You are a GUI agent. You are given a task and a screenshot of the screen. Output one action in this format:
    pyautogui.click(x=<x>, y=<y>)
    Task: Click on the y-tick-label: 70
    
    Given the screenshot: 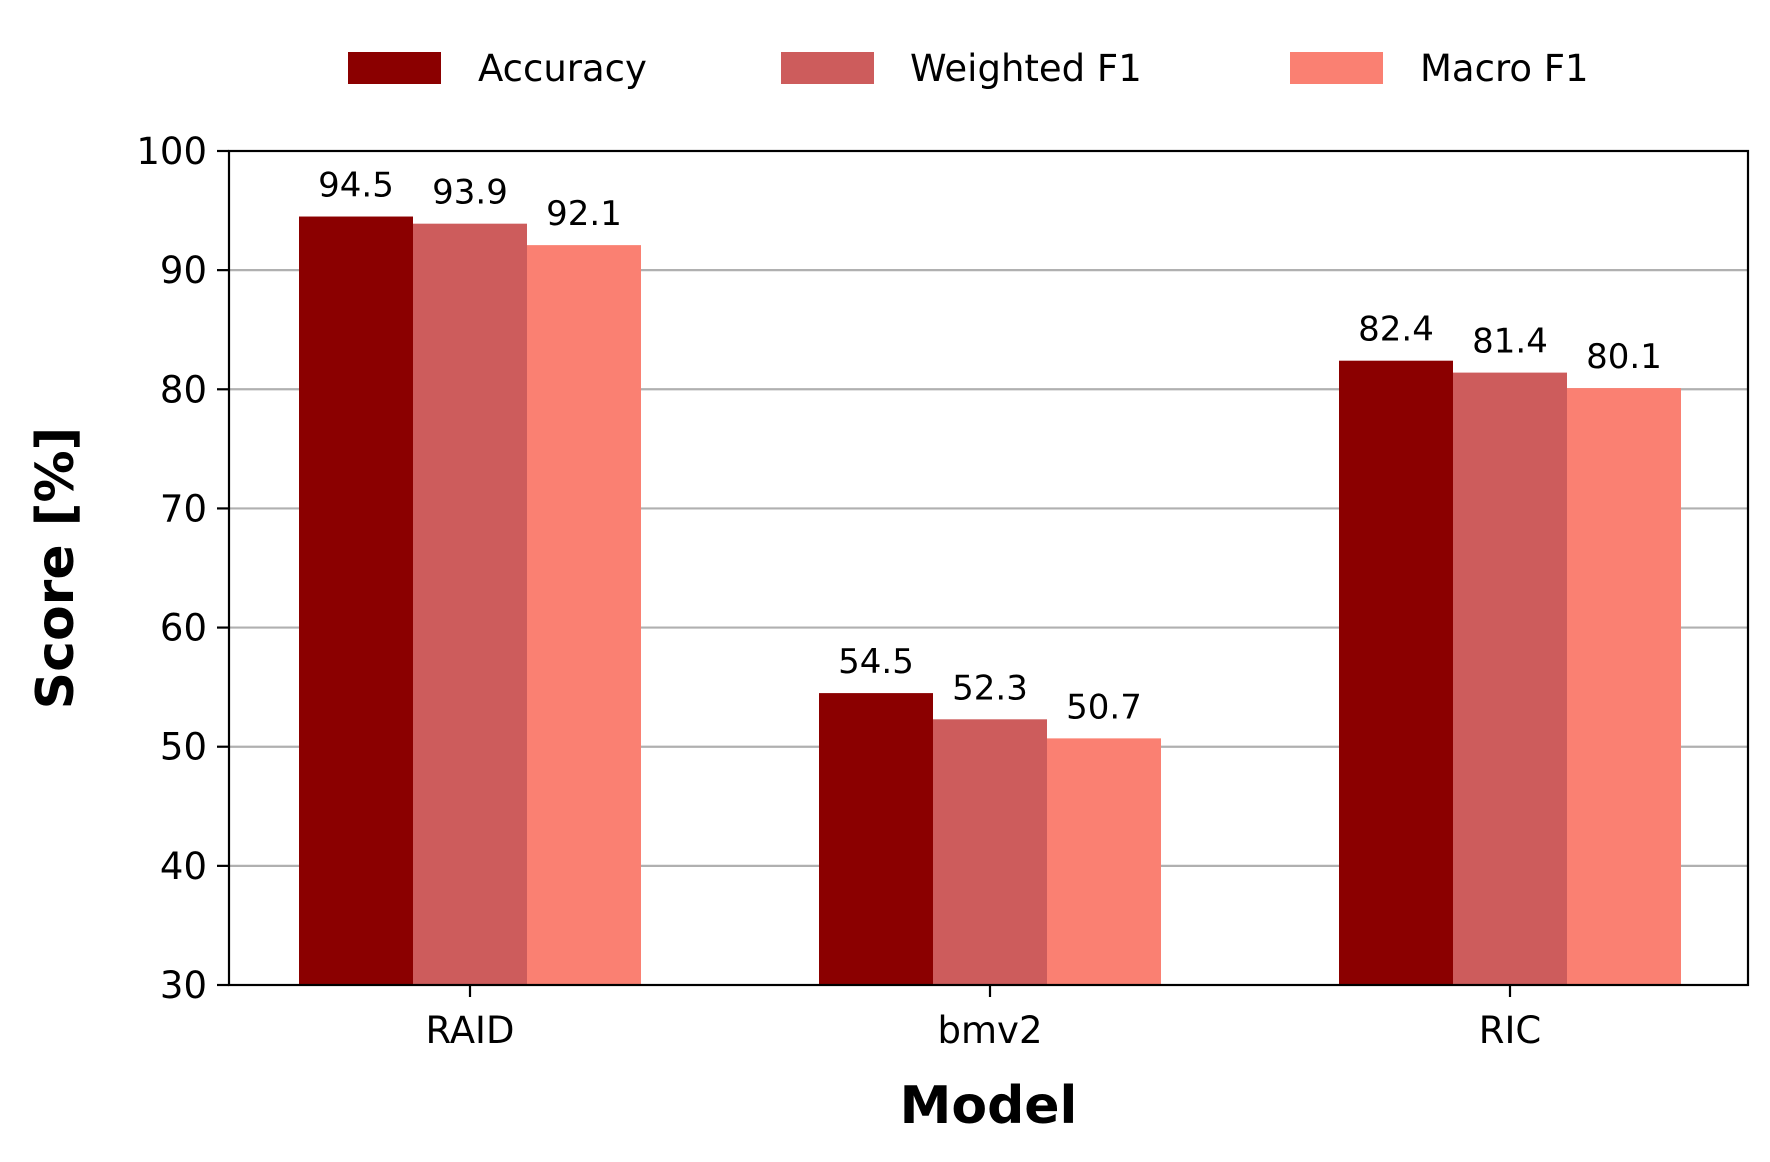 What is the action you would take?
    pyautogui.click(x=183, y=508)
    